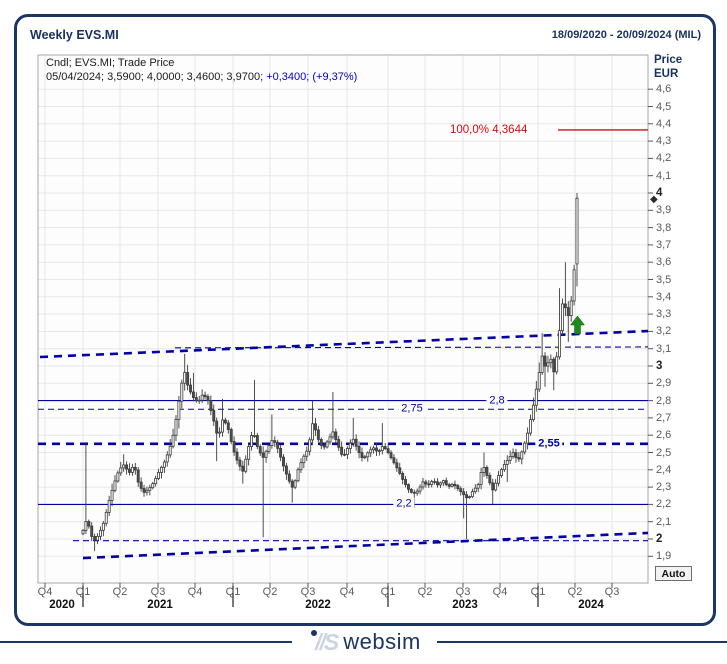 The image size is (727, 664). I want to click on y-tick-label: 2,3, so click(664, 487).